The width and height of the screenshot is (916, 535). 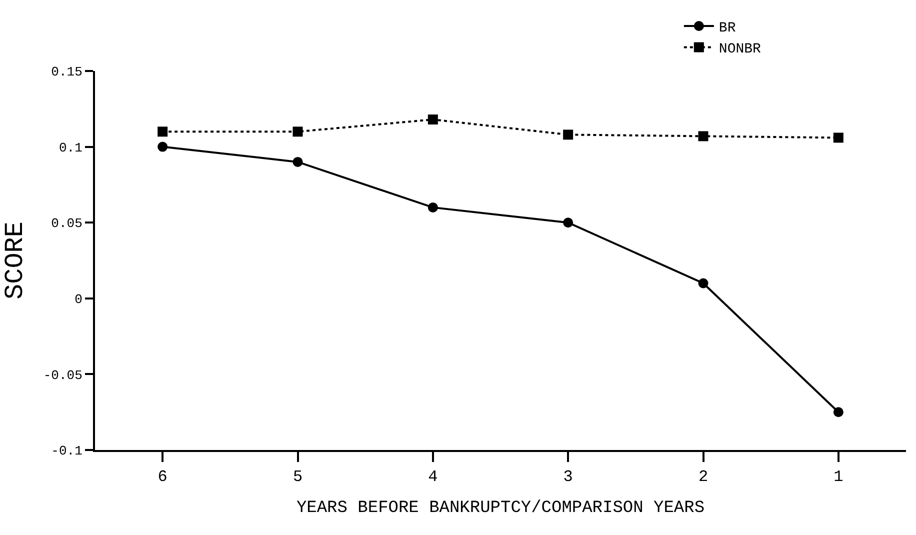 What do you see at coordinates (740, 50) in the screenshot?
I see `legend-label: NONBR` at bounding box center [740, 50].